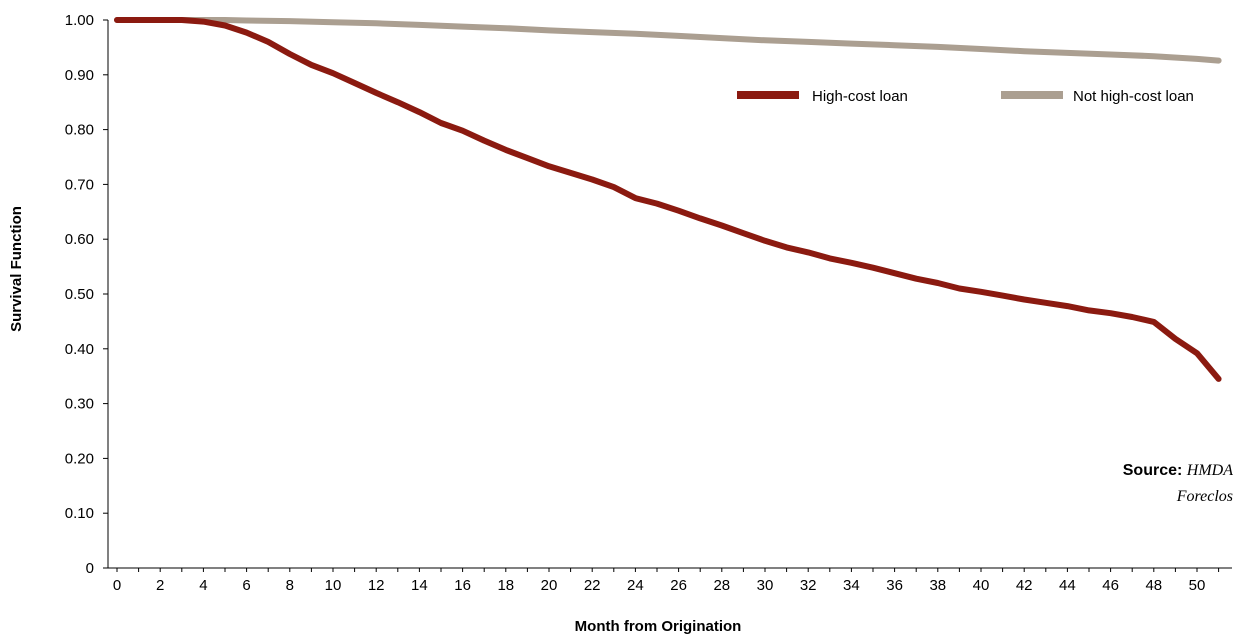  What do you see at coordinates (16, 269) in the screenshot?
I see `y-axis-title: Survival Function` at bounding box center [16, 269].